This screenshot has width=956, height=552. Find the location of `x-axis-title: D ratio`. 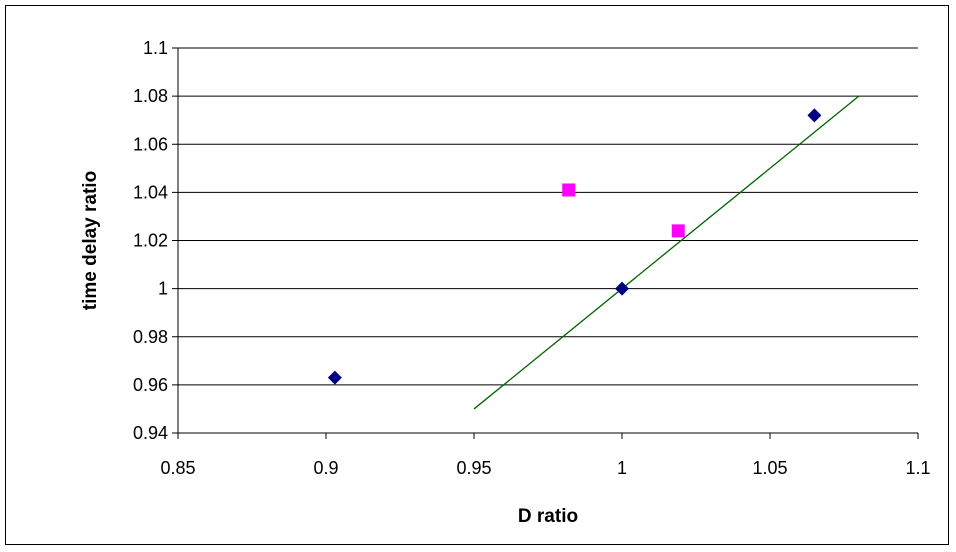

x-axis-title: D ratio is located at coordinates (548, 516).